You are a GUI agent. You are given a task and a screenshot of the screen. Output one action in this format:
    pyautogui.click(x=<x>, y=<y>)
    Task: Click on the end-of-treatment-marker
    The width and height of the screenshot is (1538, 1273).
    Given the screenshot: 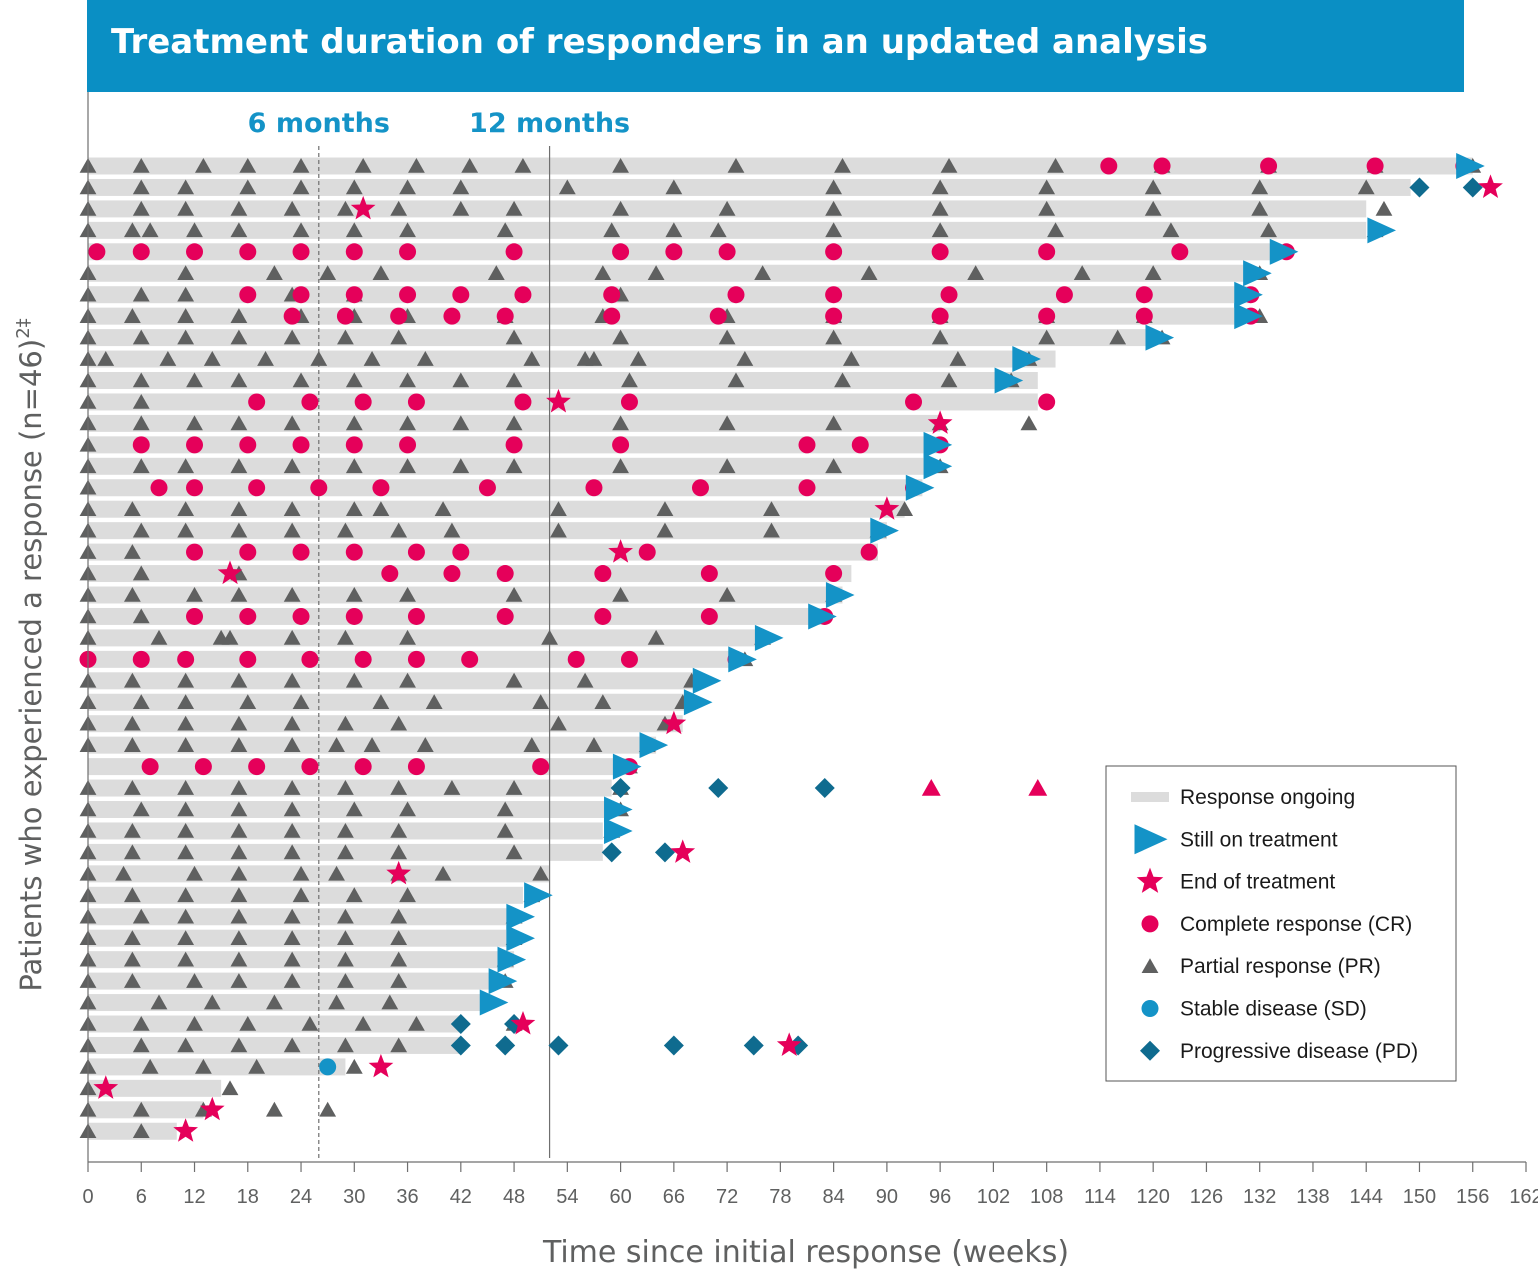 What is the action you would take?
    pyautogui.click(x=381, y=1065)
    